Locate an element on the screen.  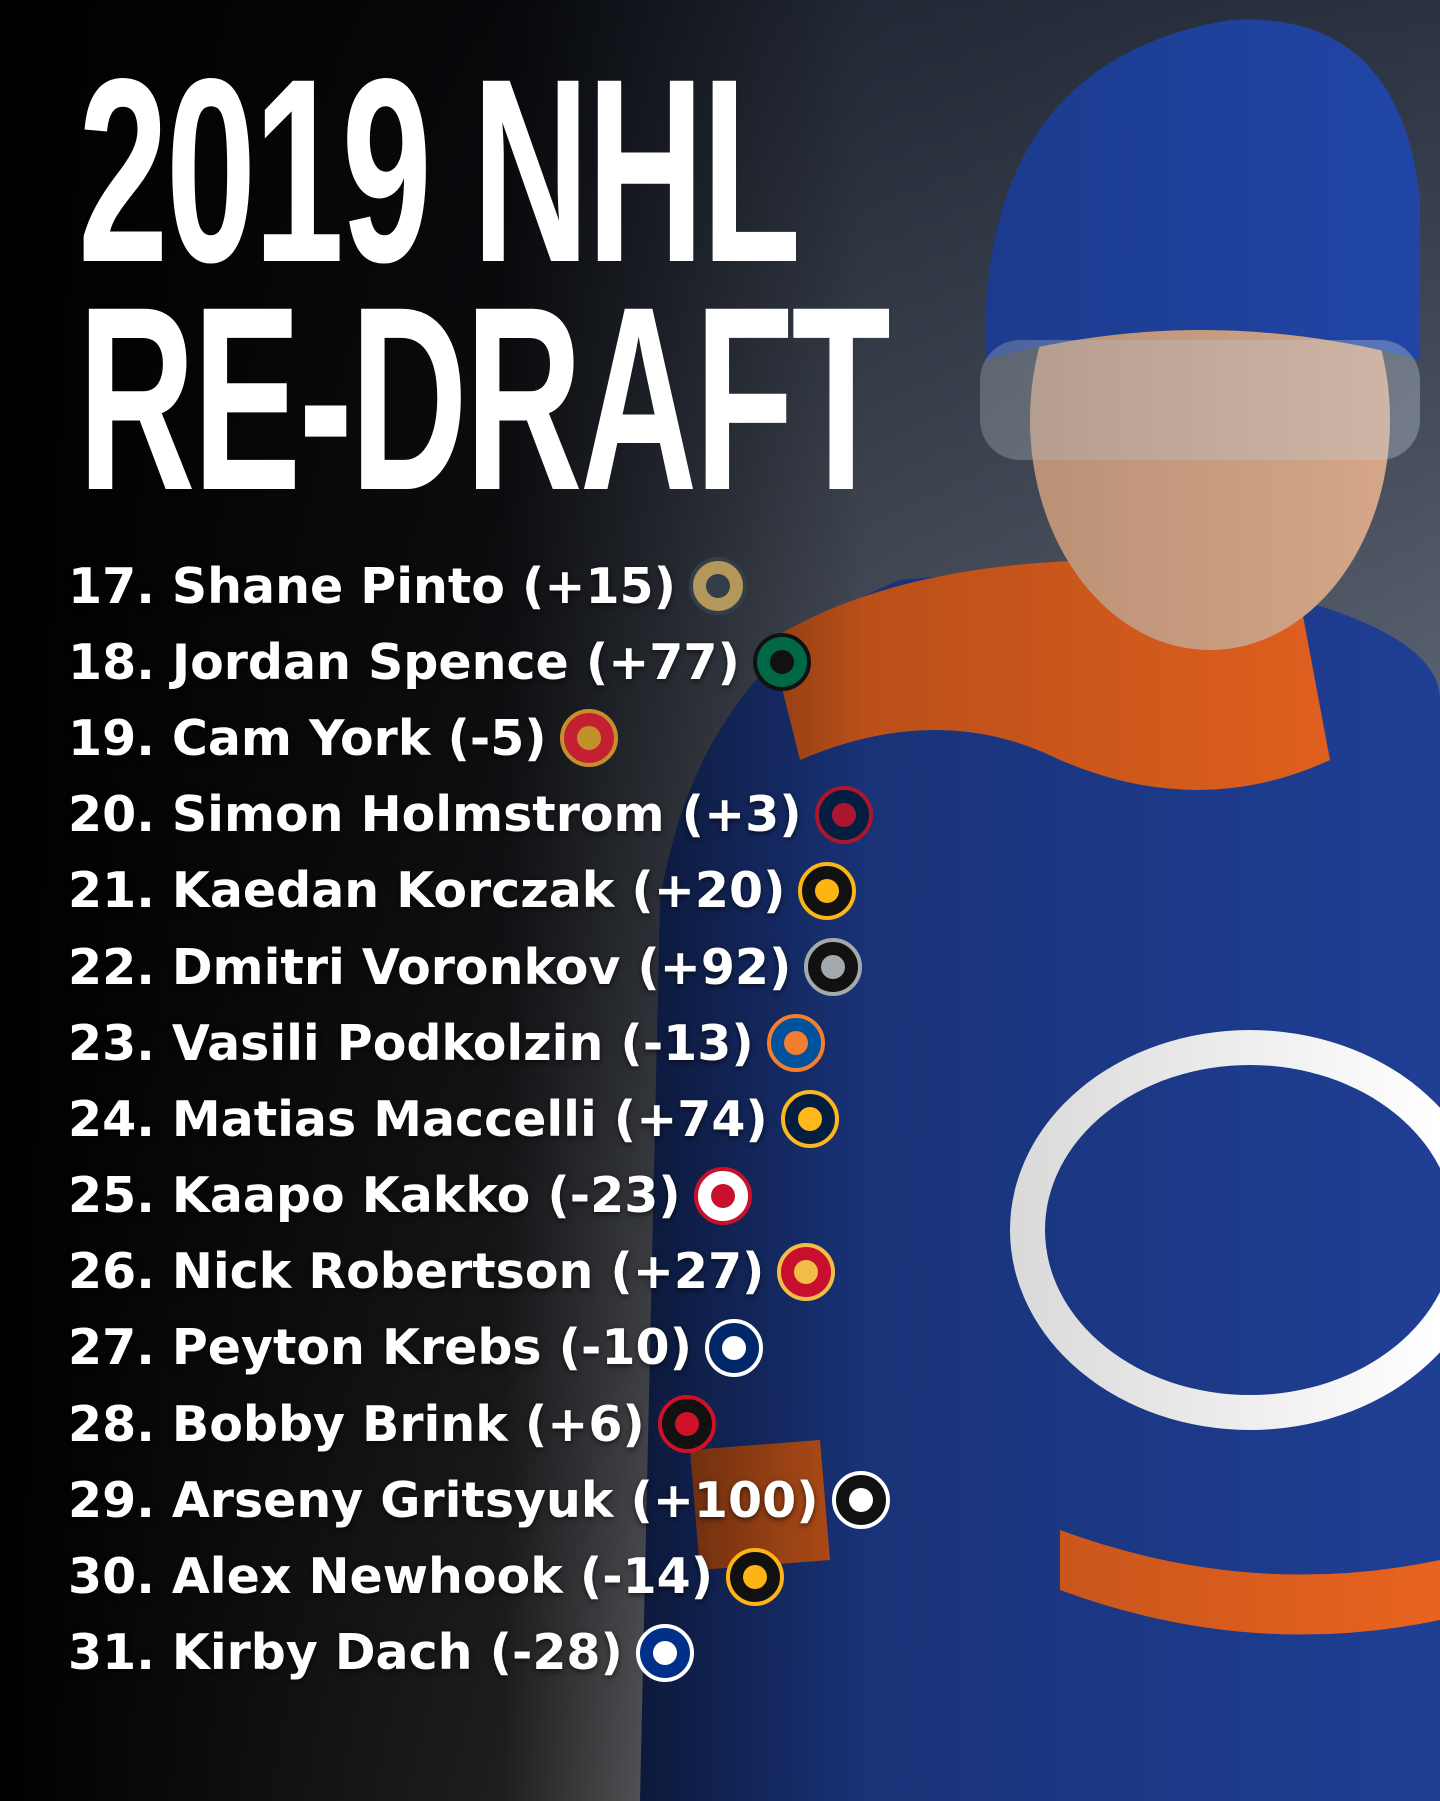
pick-row: 18. Jordan Spence (+77) is located at coordinates (479, 662).